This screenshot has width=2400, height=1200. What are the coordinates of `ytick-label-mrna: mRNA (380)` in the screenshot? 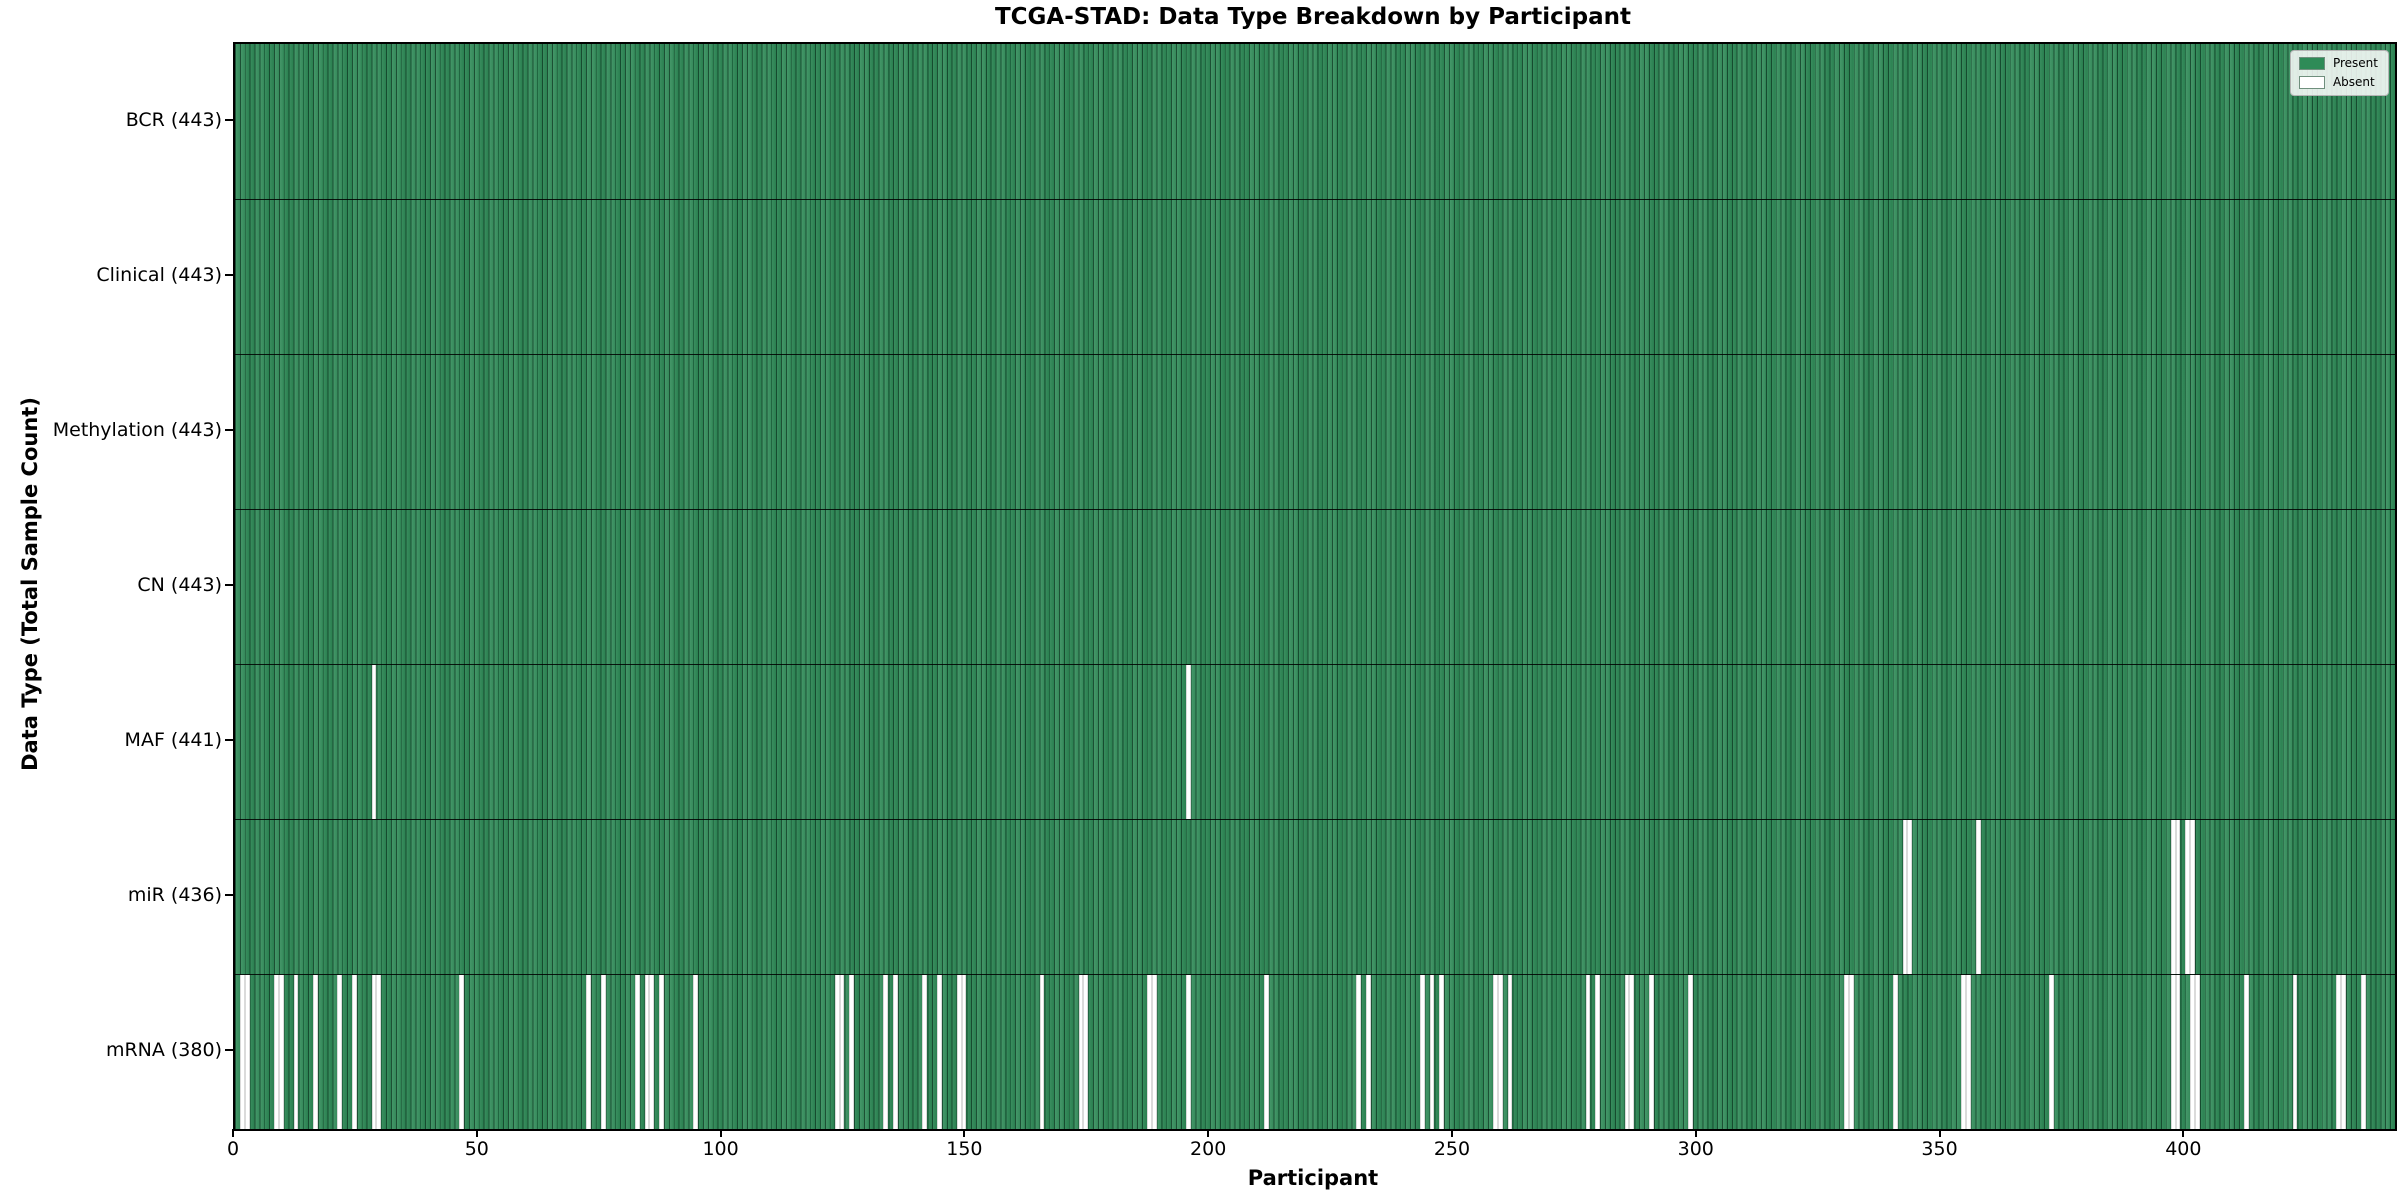 It's located at (163, 1049).